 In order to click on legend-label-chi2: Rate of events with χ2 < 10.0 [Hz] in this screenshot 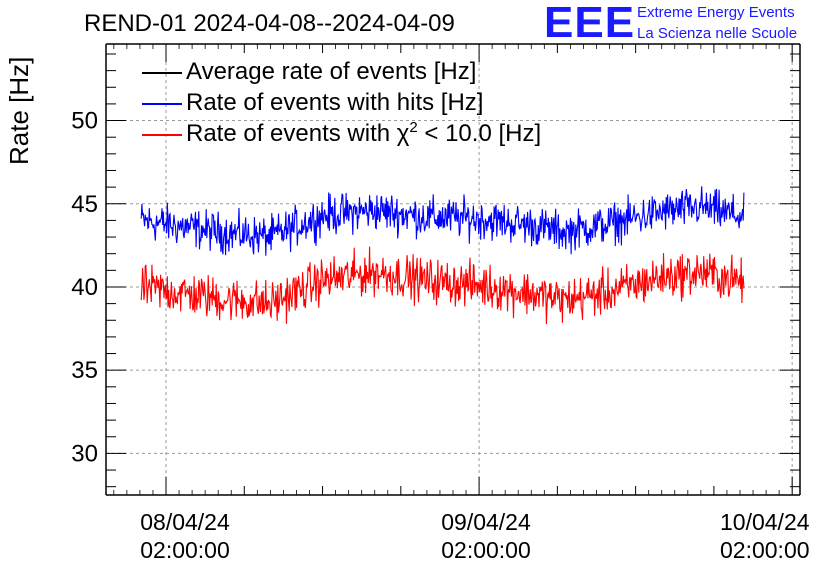, I will do `click(363, 134)`.